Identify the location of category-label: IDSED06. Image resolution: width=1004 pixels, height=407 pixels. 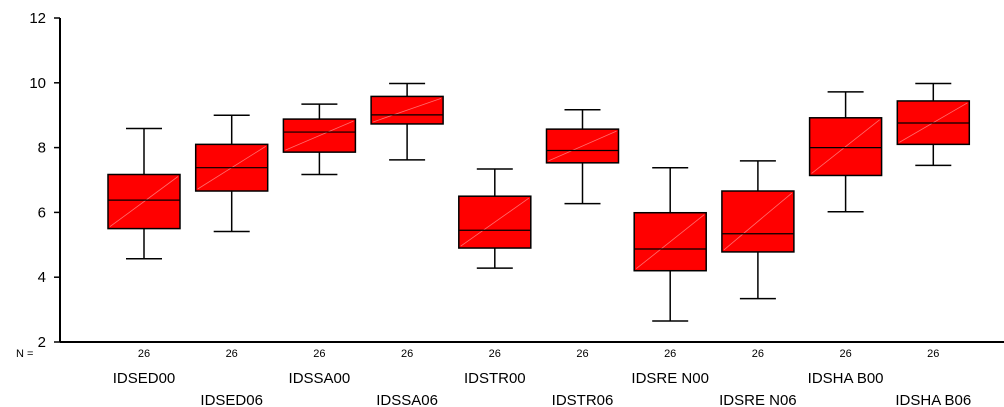
(231, 399).